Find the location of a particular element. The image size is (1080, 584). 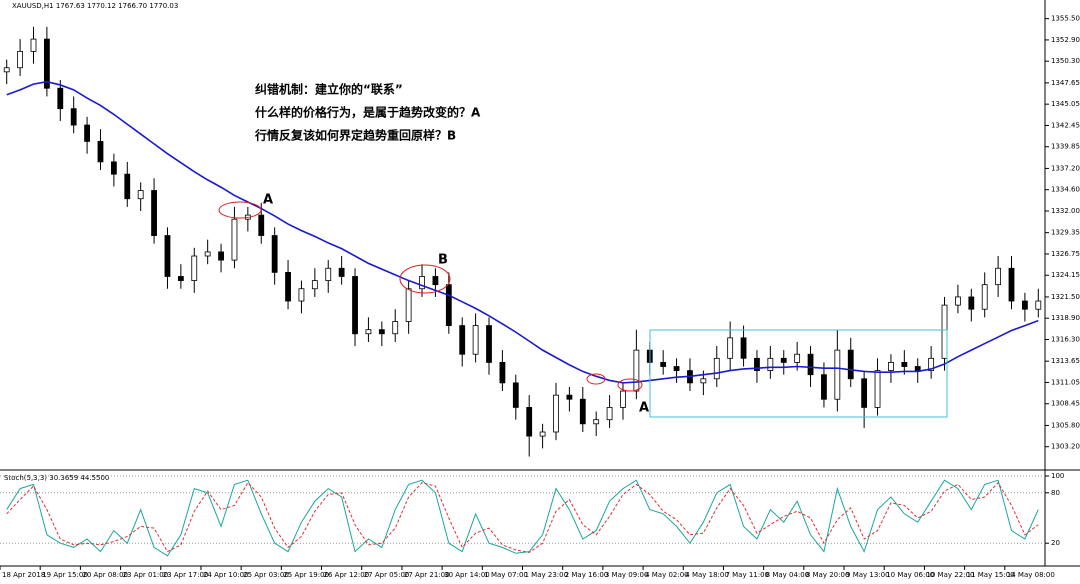

y-tick-label: 1339.85 is located at coordinates (1065, 147).